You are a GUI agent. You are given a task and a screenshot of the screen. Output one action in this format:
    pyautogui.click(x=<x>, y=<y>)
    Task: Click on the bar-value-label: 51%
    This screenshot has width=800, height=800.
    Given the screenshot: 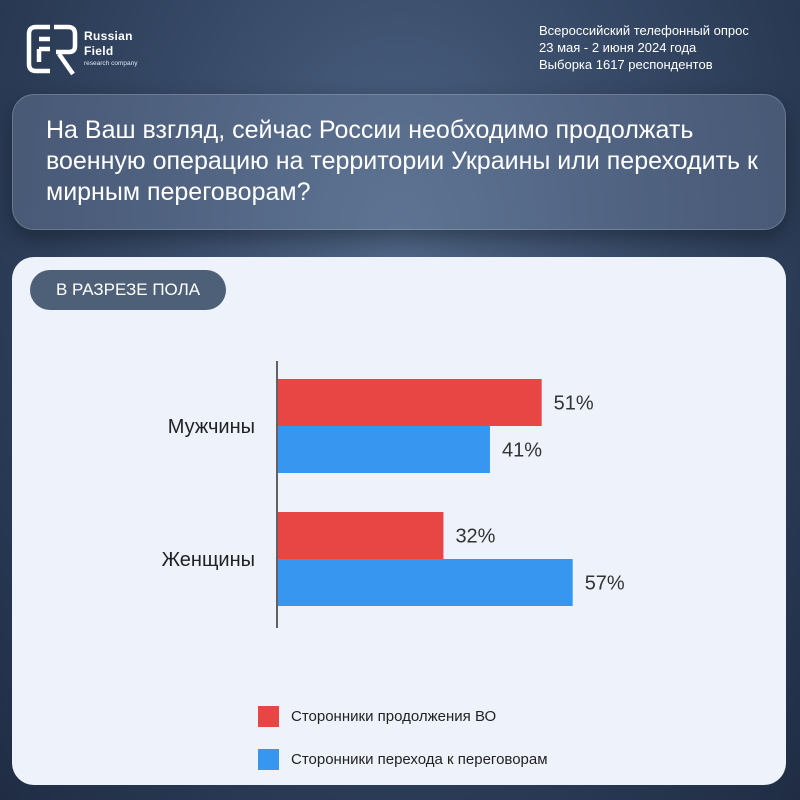 What is the action you would take?
    pyautogui.click(x=574, y=404)
    